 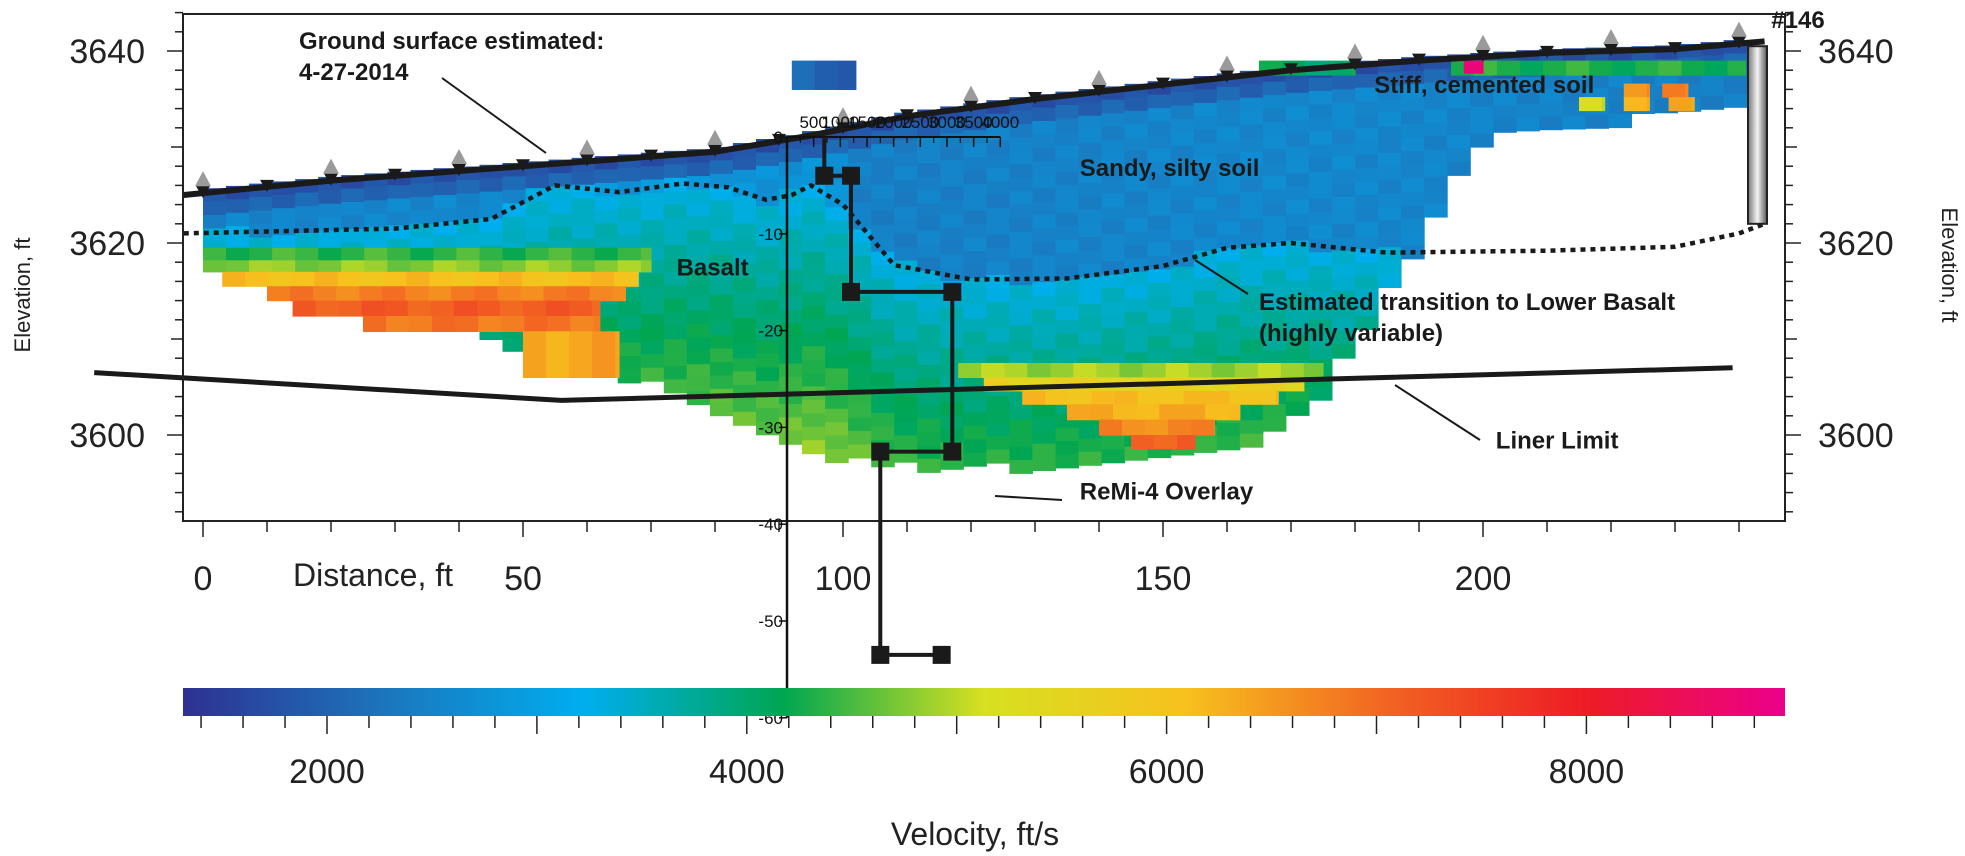 What do you see at coordinates (867, 122) in the screenshot?
I see `overlay-x-tick-label: 1500` at bounding box center [867, 122].